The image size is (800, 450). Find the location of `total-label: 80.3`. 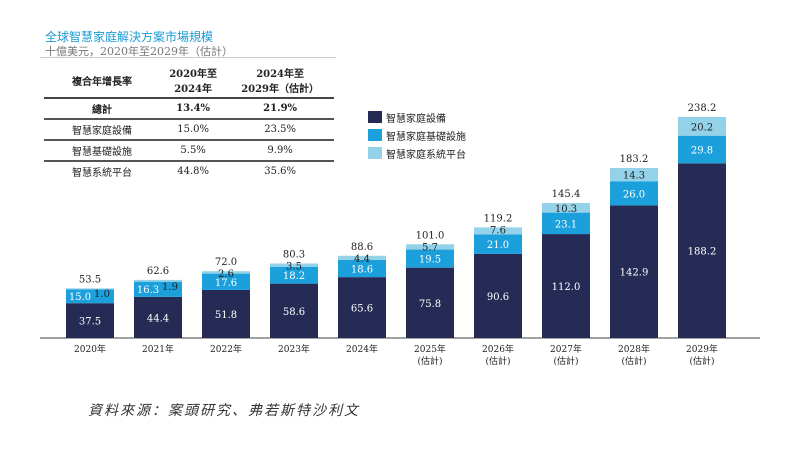

total-label: 80.3 is located at coordinates (294, 254).